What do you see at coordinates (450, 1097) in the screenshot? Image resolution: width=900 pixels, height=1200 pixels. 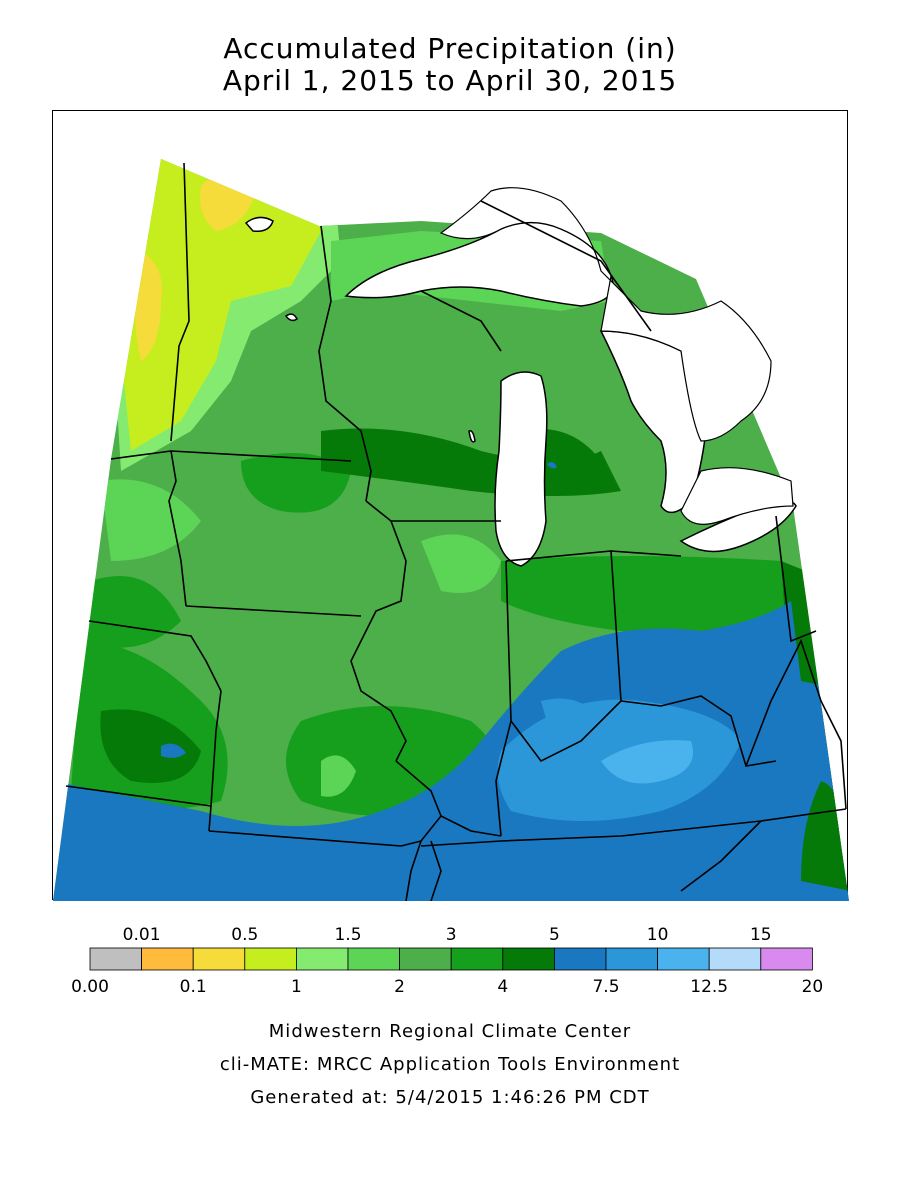 I see `footer-generated-time: Generated at: 5/4/2015 1:46:26 PM CDT` at bounding box center [450, 1097].